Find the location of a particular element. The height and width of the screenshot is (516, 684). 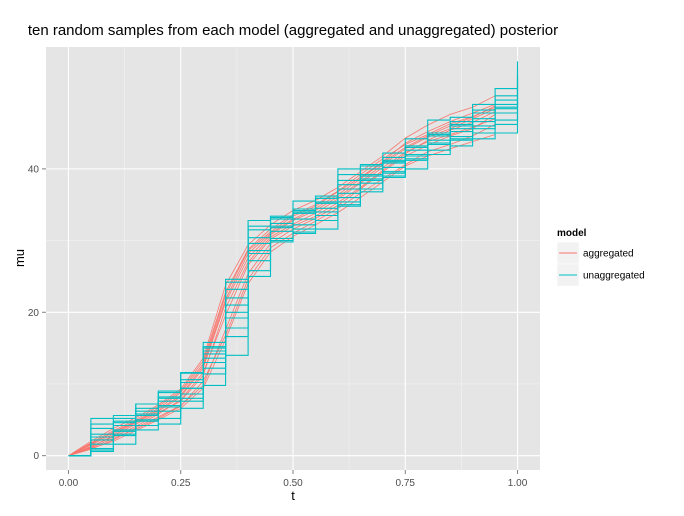

legend-title: model is located at coordinates (572, 233).